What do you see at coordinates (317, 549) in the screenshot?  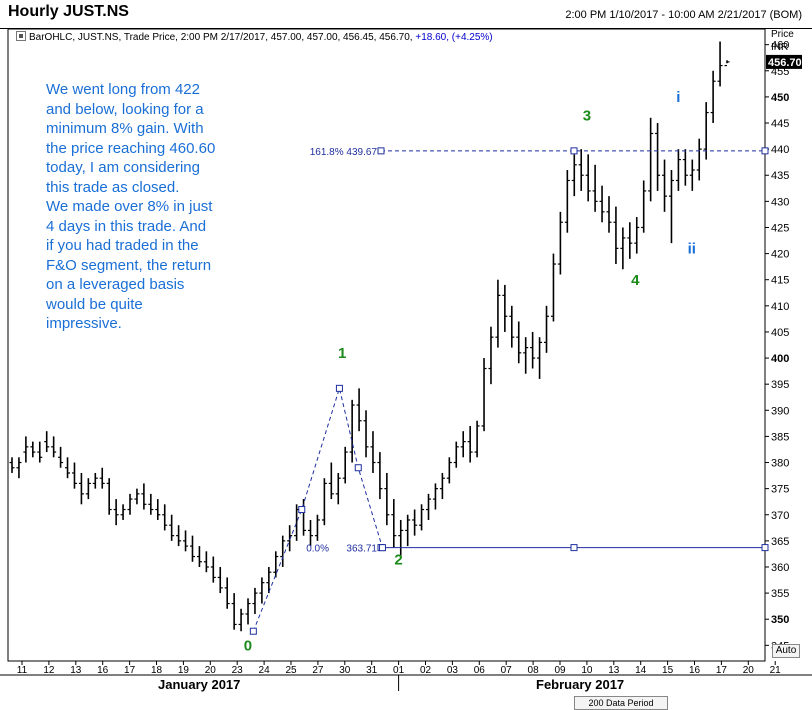 I see `fib-label-0: 0.0%` at bounding box center [317, 549].